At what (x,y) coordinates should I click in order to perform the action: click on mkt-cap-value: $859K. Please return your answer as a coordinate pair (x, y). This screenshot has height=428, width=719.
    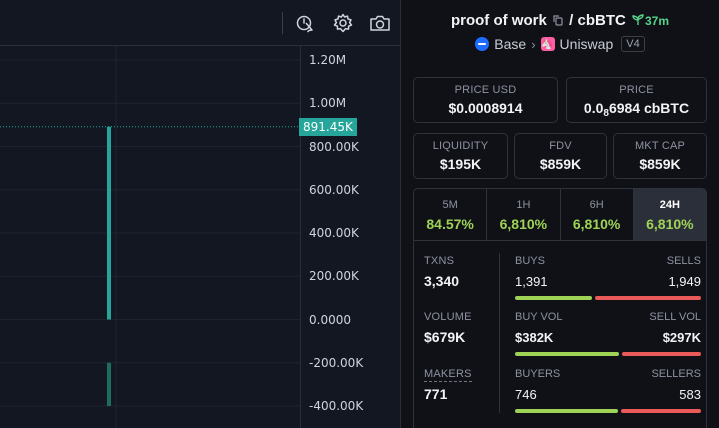
    Looking at the image, I should click on (660, 164).